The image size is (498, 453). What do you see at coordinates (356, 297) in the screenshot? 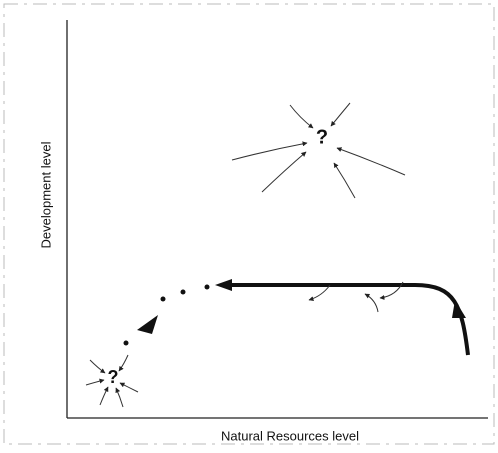
I see `small-arrows` at bounding box center [356, 297].